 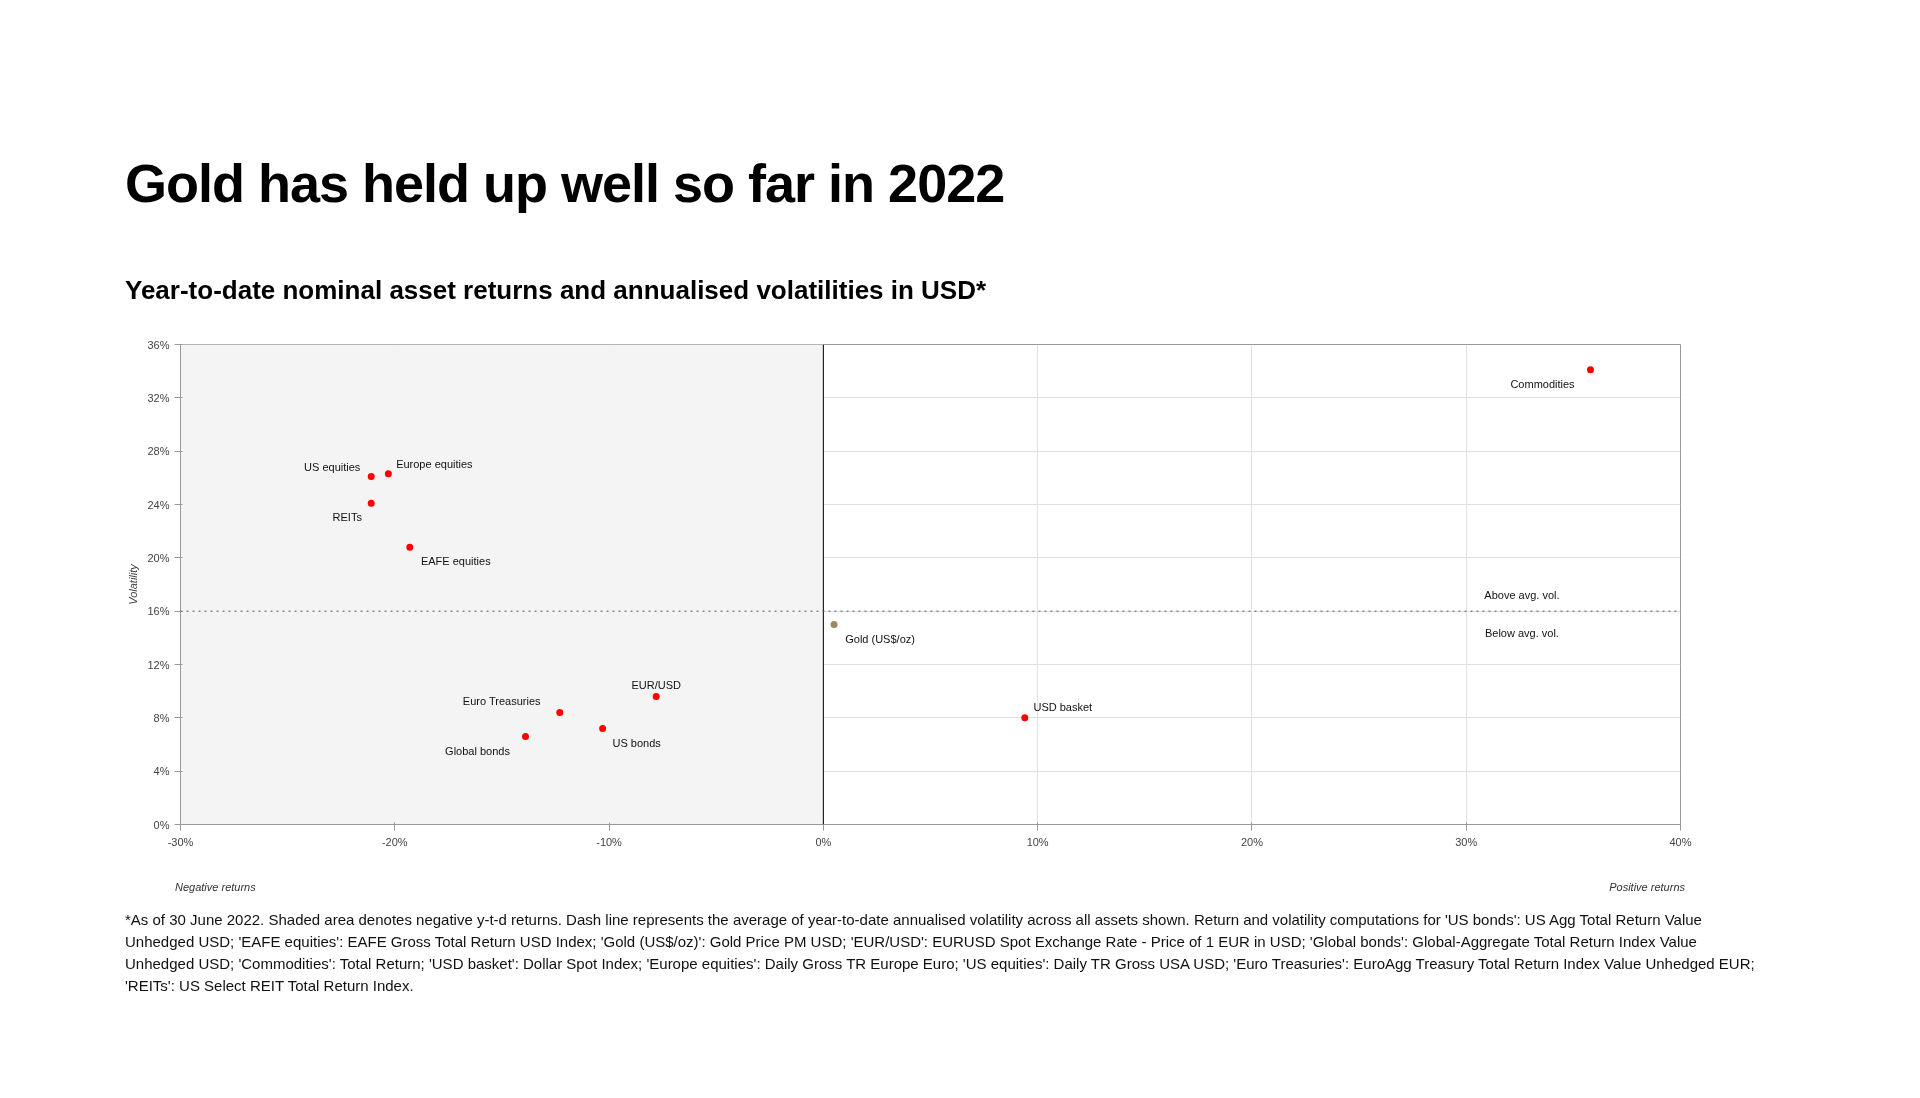 I want to click on text: *As of 30 June 2022. Shaded area denotes negative y-t-d returns. Dash line represents the average of year-to-date annualised volatility across all assets shown. Return and volatility computations for 'US bonds': US Agg Total Return Value Unhedged USD; 'EAFE equities': EAFE Gross Total Return USD Index; 'Gold (US$/oz)': Gold Price PM USD; 'EUR/USD': EURUSD Spot Exchange Rate - Price of 1 EUR in USD; 'Global bonds': Global-Aggregate Total Return Index Value Unhedged USD; 'Commodities': Total Return; 'USD basket': Dollar Spot Index; 'Europe equities': Daily Gross TR Europe Euro; 'US equities': Daily TR Gross USA USD; 'Euro Treasuries': EuroAgg Treasury Total Return Index Value Unhedged EUR; 'REITs': US Select REIT Total Return Index., so click(x=940, y=953).